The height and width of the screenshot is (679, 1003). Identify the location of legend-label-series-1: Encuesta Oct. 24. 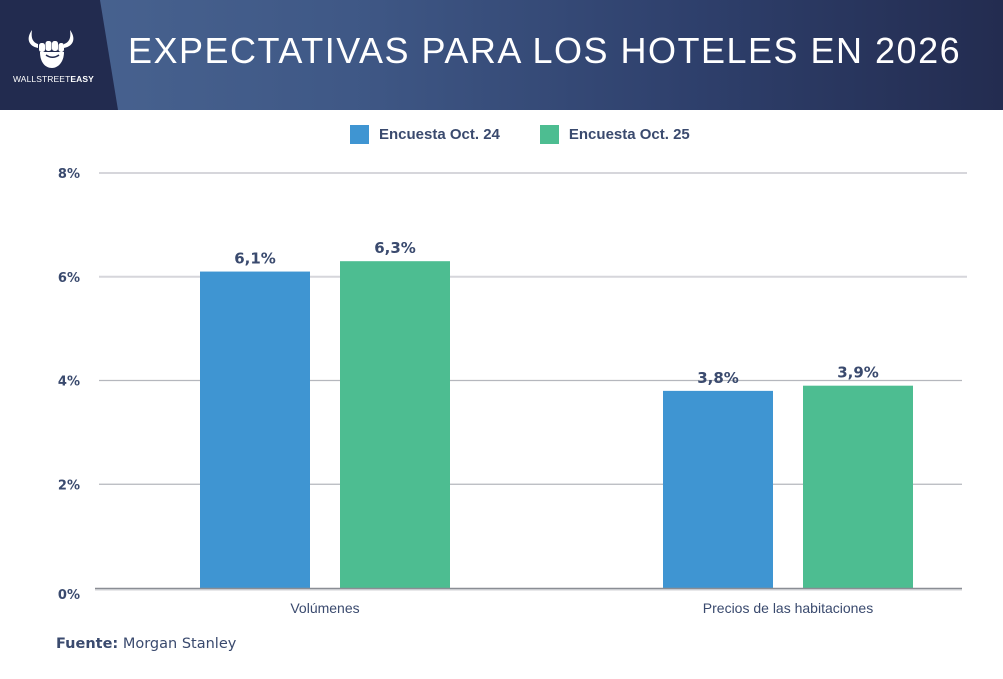
(439, 134).